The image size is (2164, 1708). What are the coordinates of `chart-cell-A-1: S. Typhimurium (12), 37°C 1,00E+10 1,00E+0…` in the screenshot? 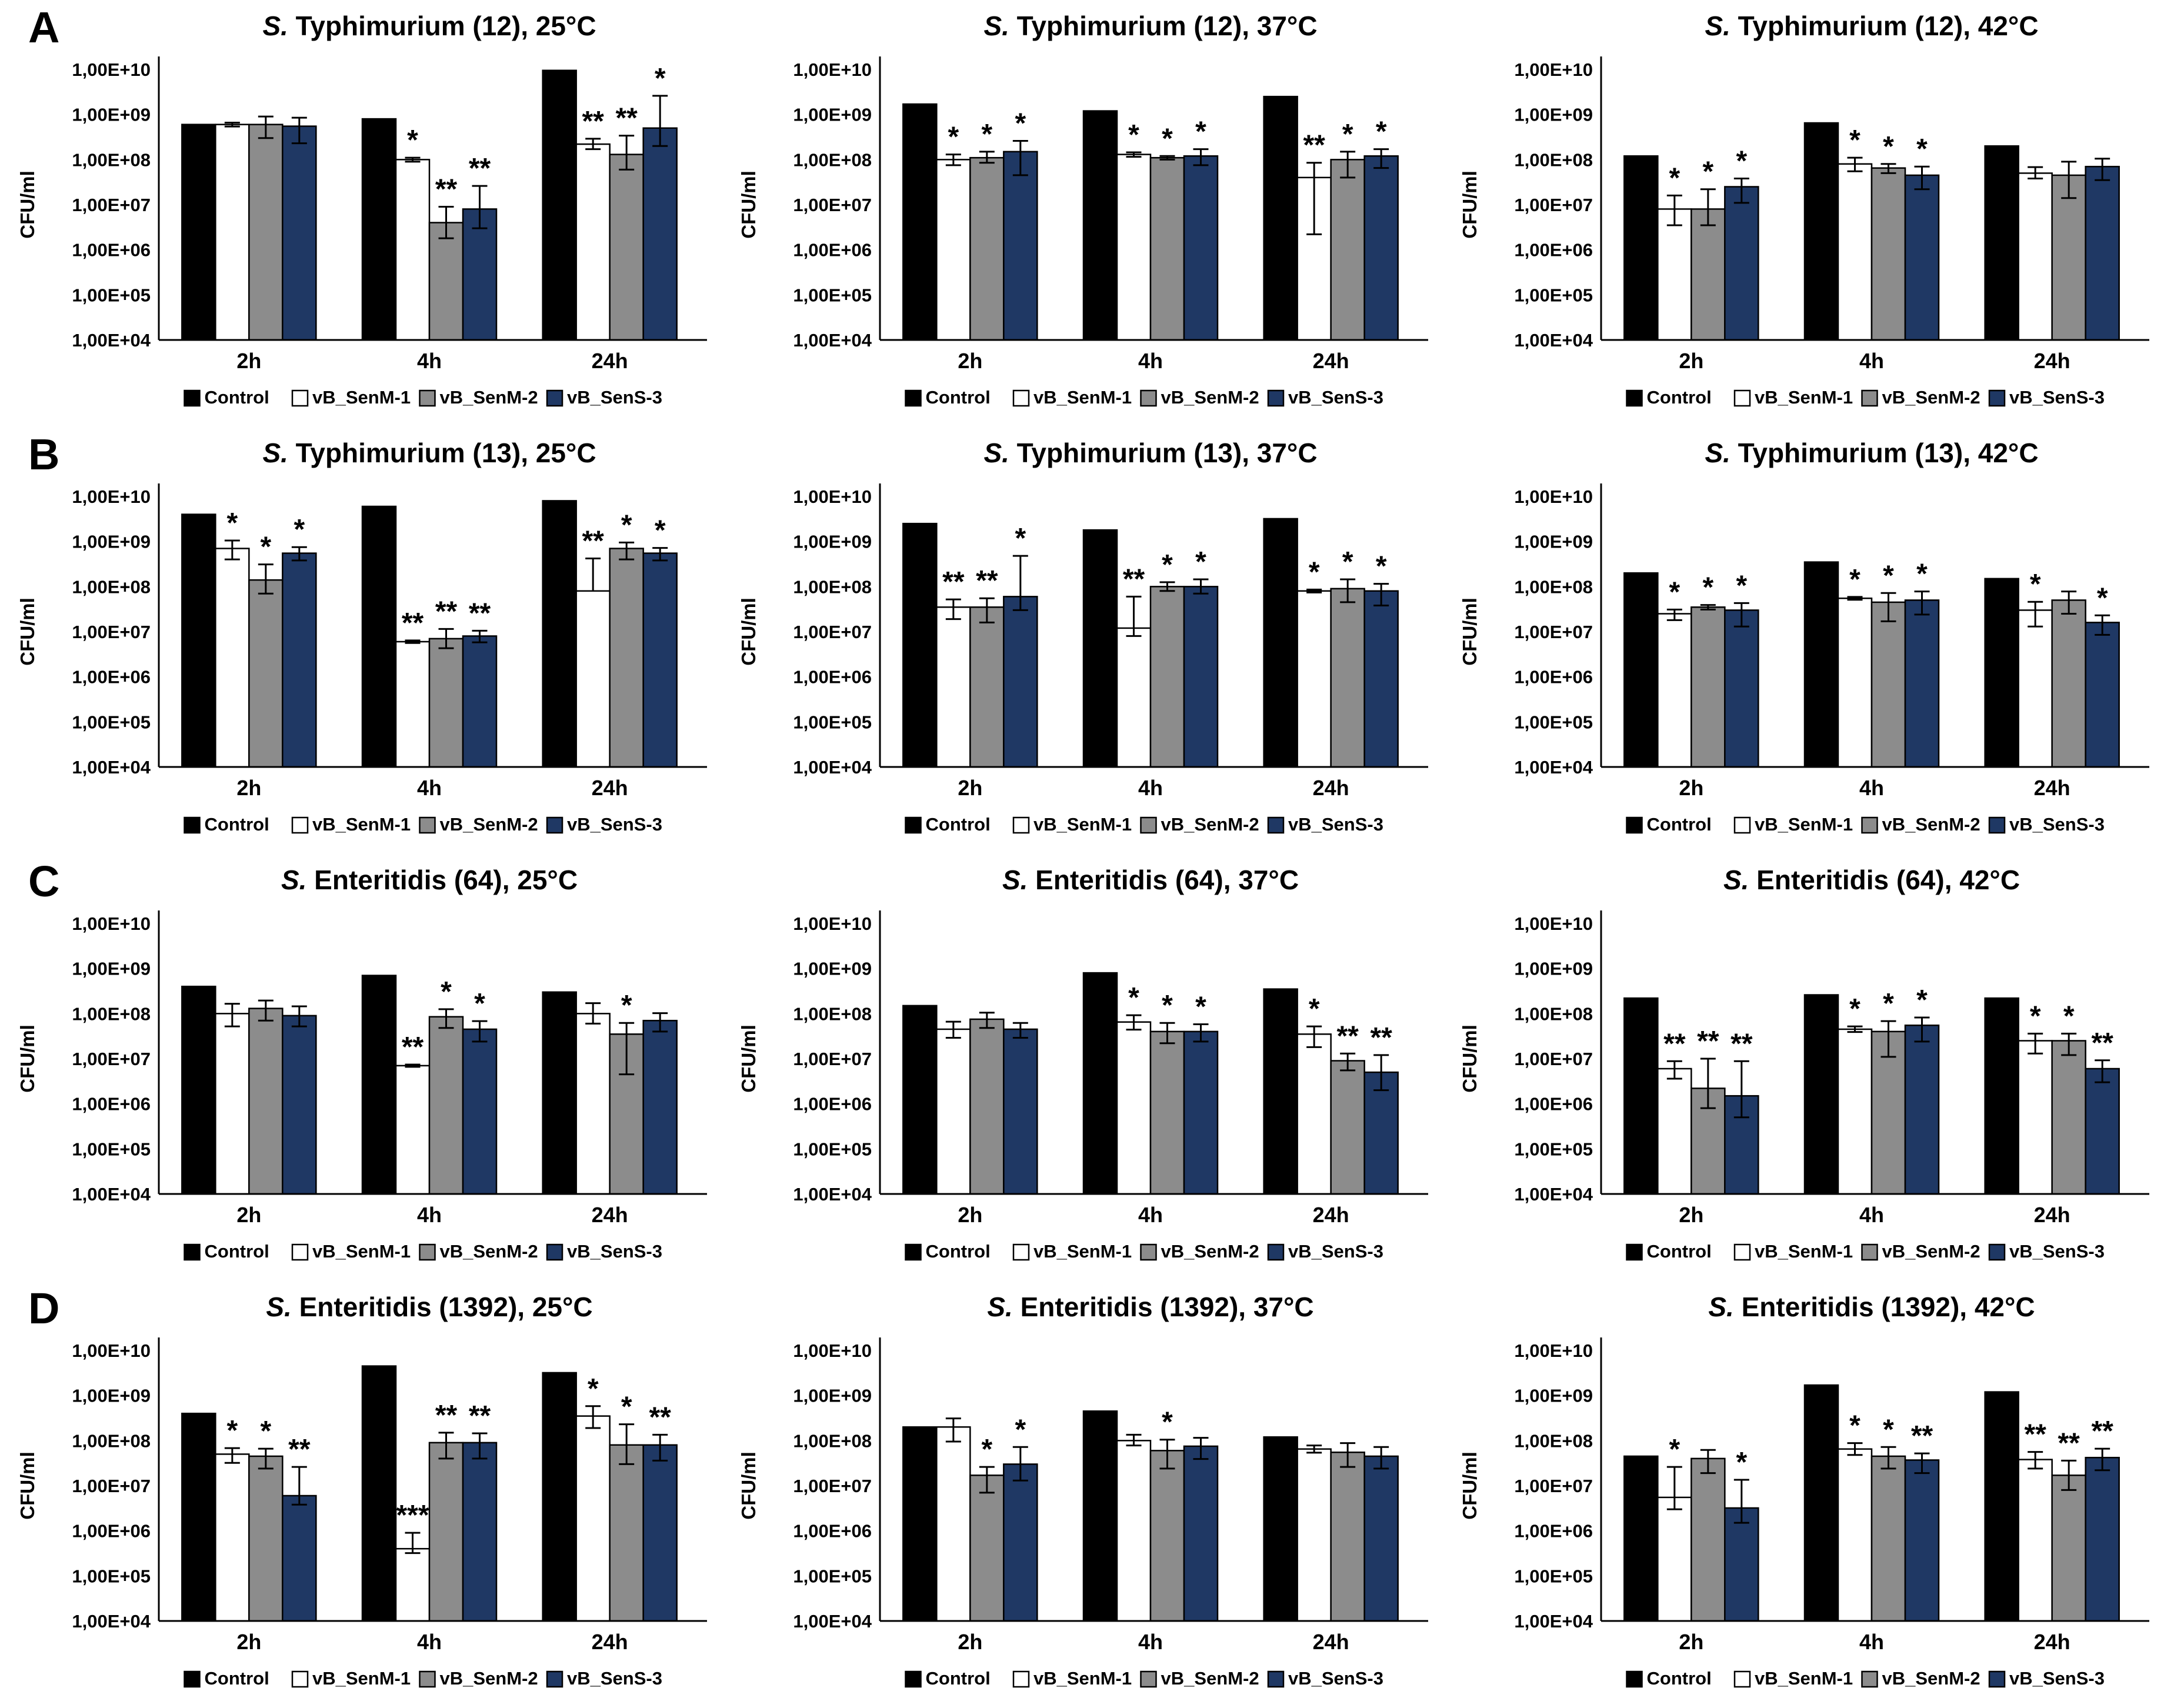 It's located at (1081, 213).